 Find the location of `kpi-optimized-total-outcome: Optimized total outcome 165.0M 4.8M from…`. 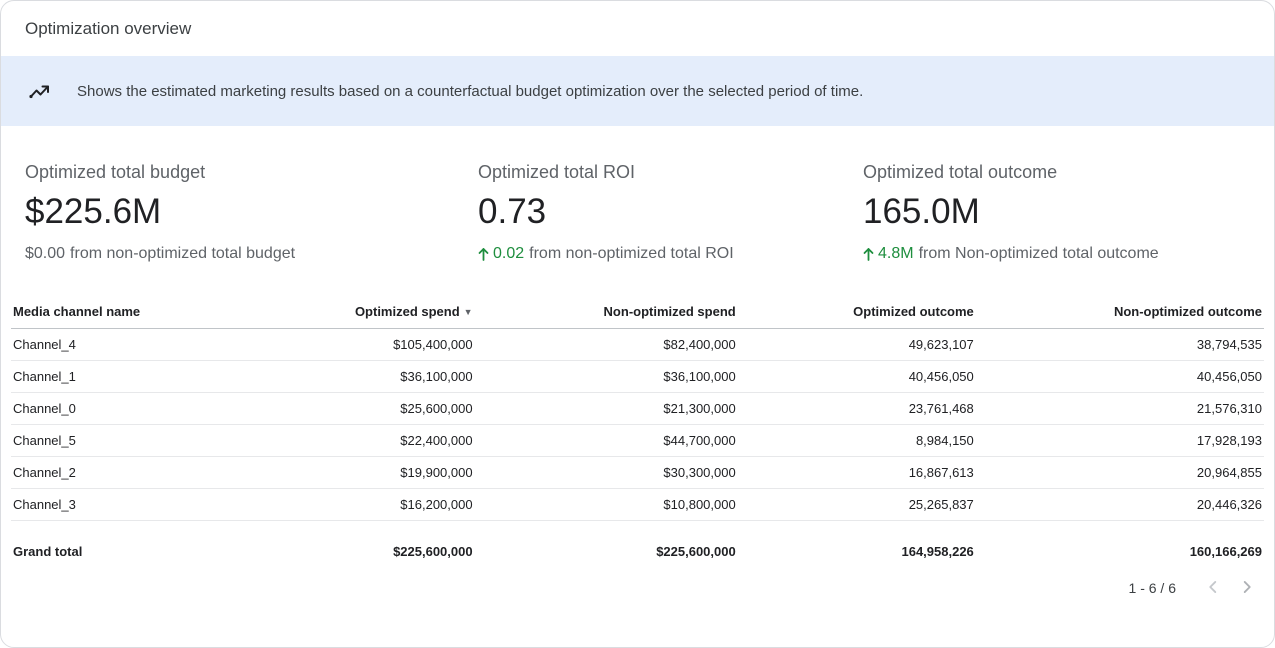

kpi-optimized-total-outcome: Optimized total outcome 165.0M 4.8M from… is located at coordinates (1056, 212).